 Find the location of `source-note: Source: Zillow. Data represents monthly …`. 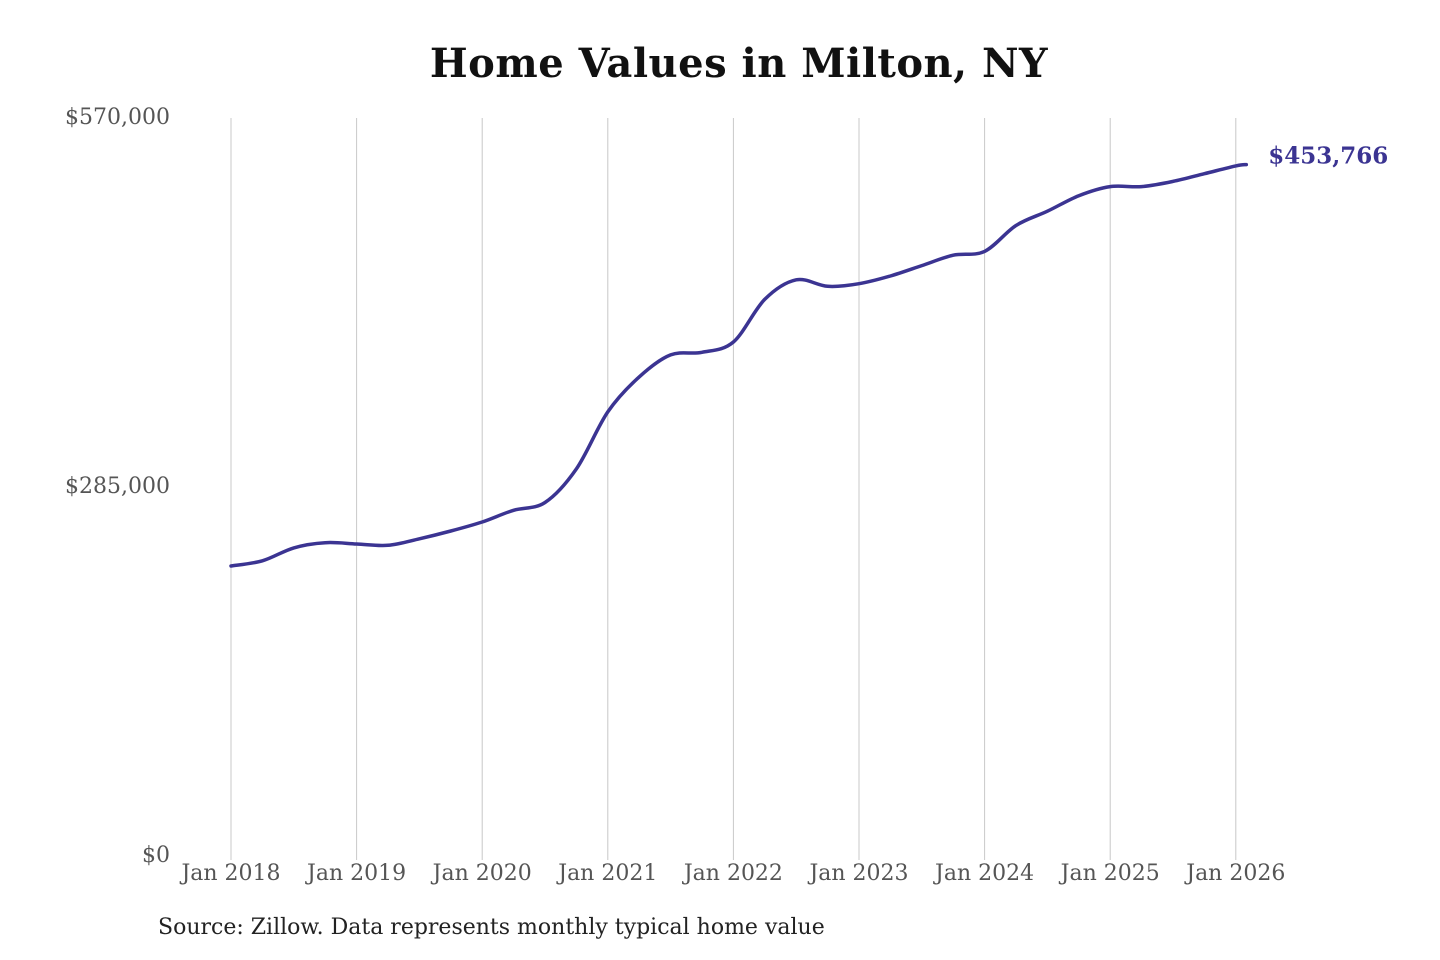

source-note: Source: Zillow. Data represents monthly … is located at coordinates (491, 927).